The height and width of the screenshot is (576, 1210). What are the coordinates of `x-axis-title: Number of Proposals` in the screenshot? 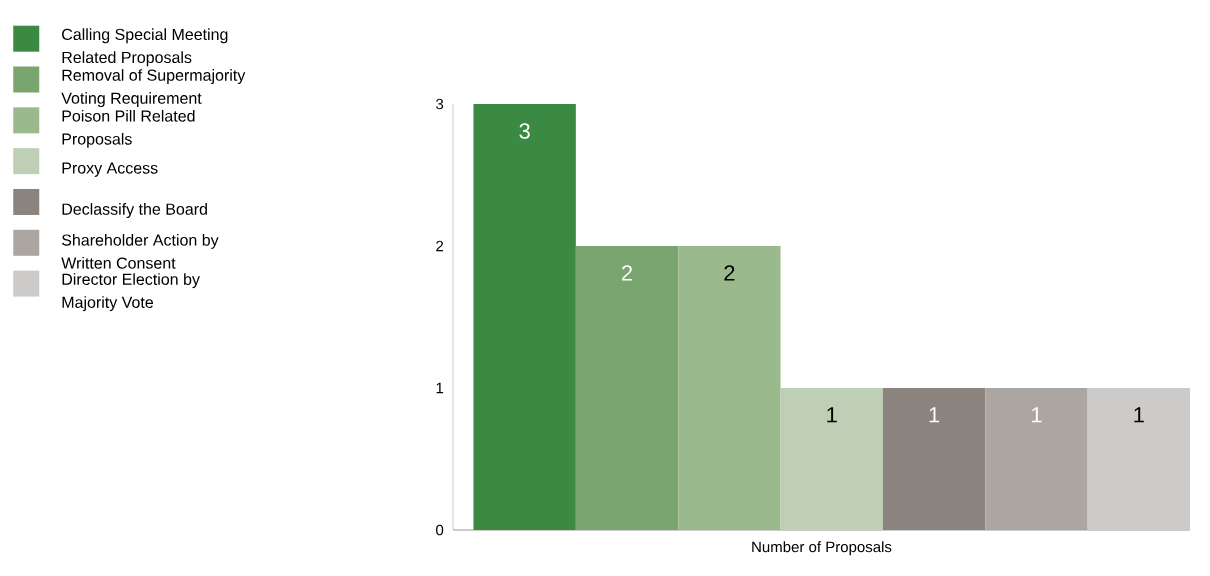 It's located at (822, 548).